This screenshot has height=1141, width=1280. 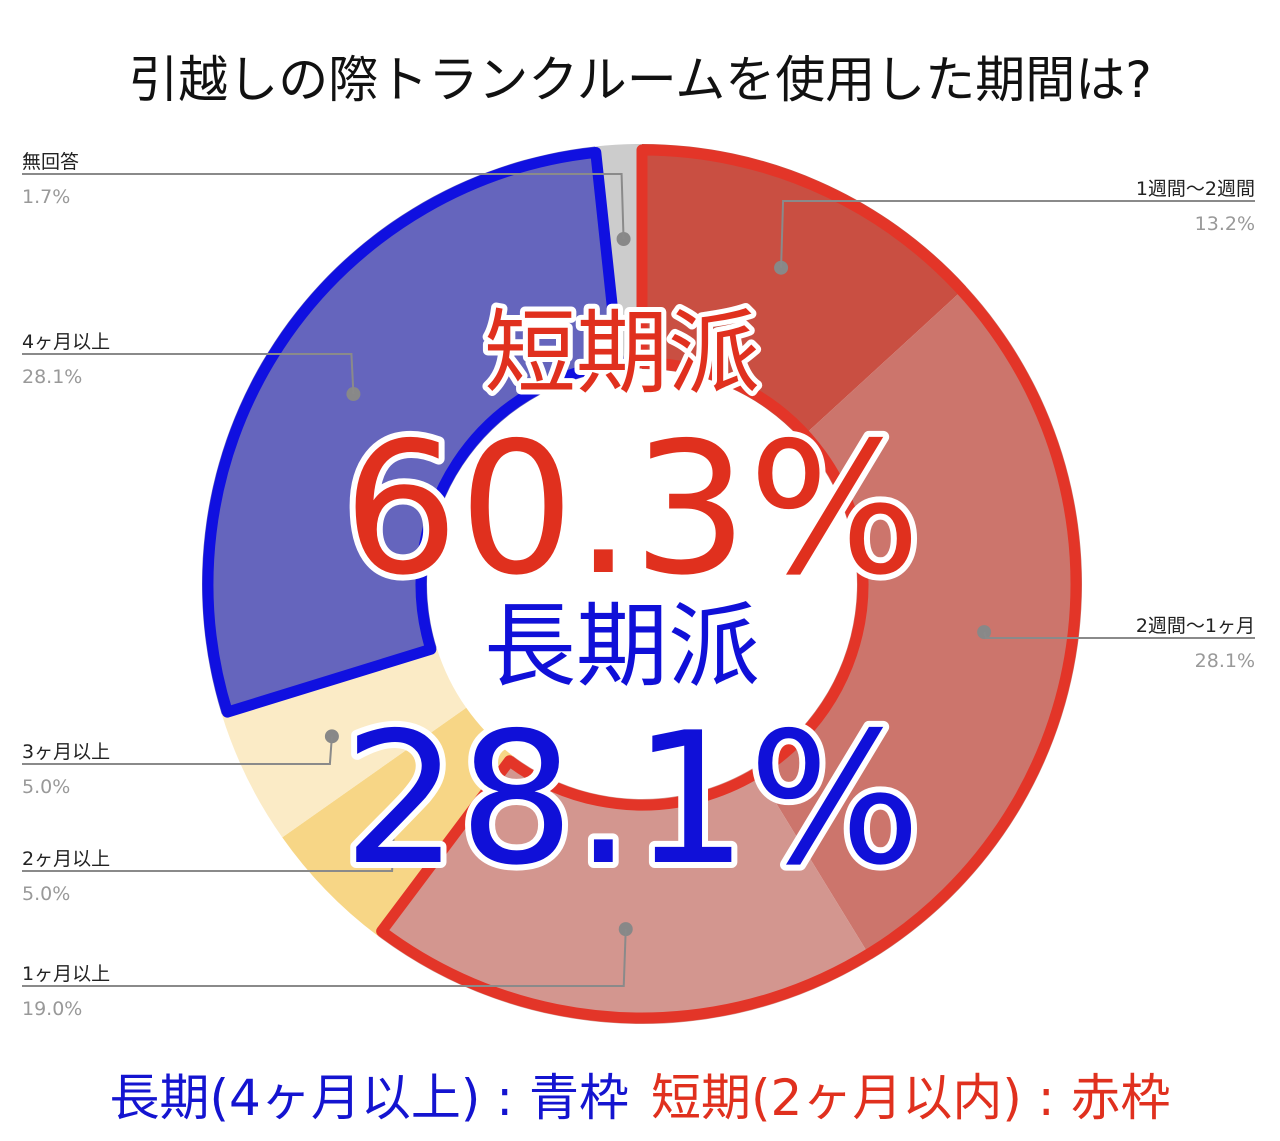 What do you see at coordinates (46, 197) in the screenshot?
I see `slice-7-value-label: 1.7%` at bounding box center [46, 197].